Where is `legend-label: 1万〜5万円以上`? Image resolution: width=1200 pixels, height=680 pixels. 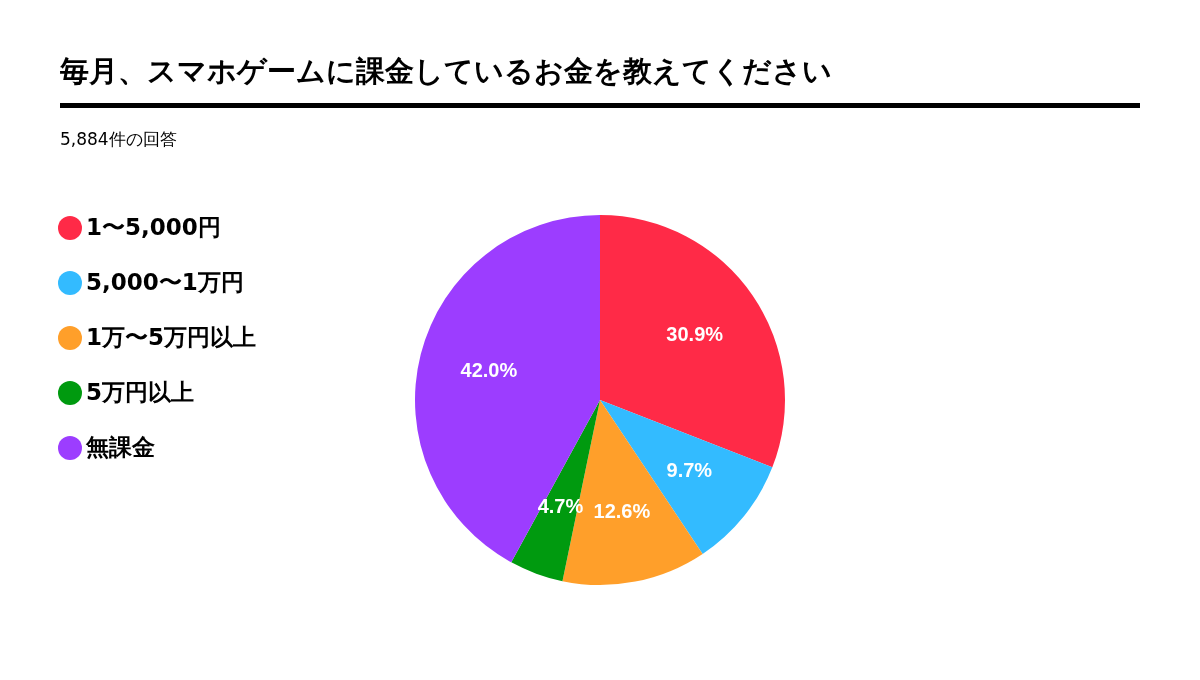
legend-label: 1万〜5万円以上 is located at coordinates (171, 337).